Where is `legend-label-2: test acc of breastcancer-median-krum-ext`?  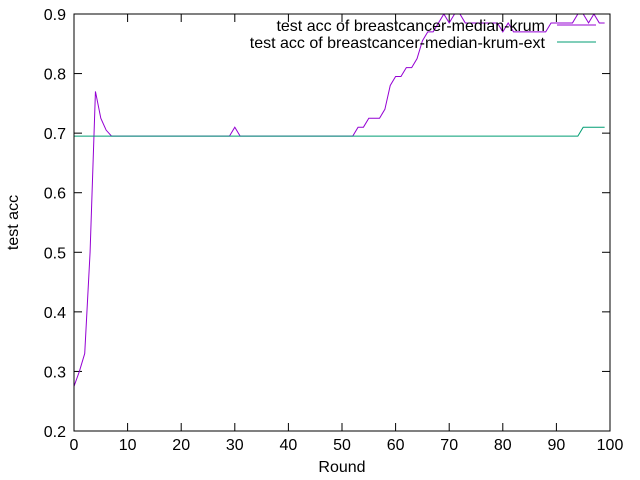
legend-label-2: test acc of breastcancer-median-krum-ext is located at coordinates (398, 43).